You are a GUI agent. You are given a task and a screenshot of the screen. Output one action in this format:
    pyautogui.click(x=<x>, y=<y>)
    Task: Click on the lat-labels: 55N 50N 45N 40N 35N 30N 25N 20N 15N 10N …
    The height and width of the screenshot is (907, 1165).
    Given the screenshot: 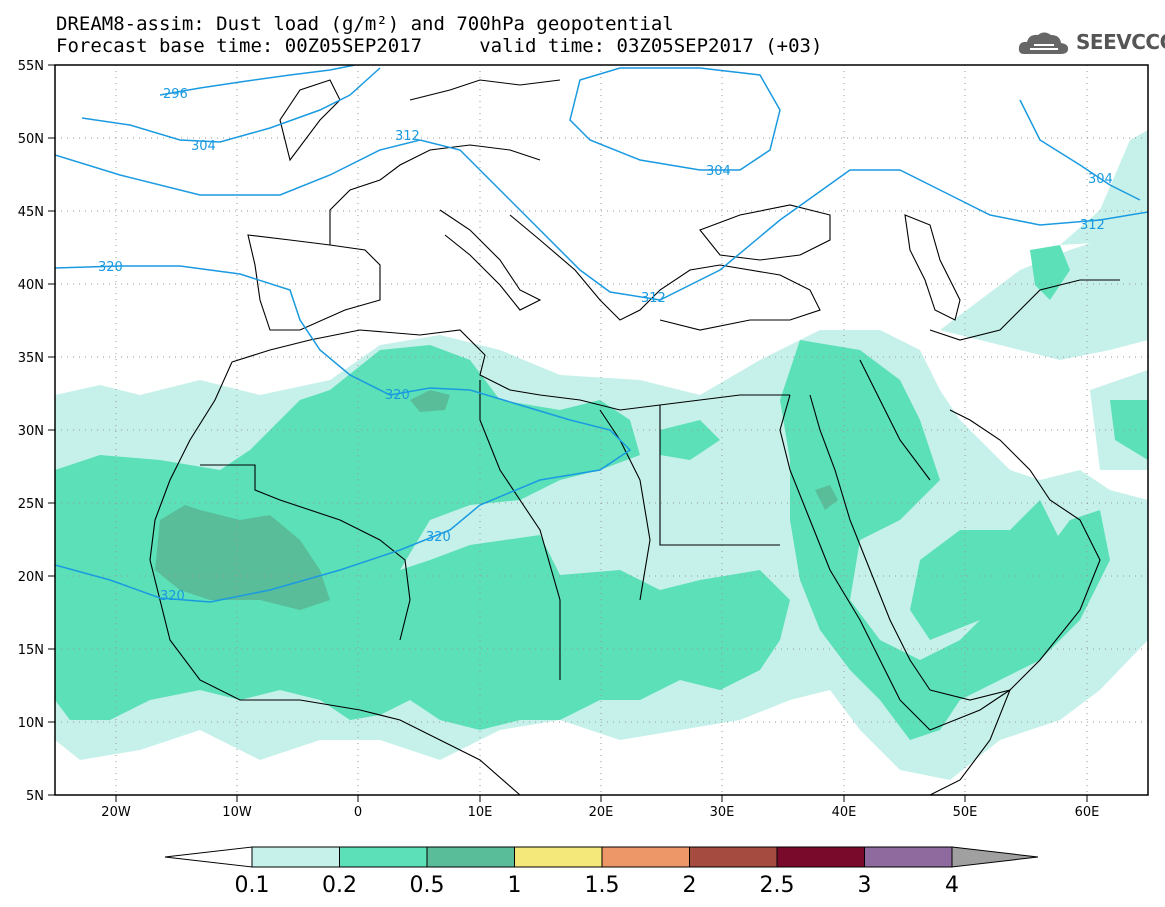 What is the action you would take?
    pyautogui.click(x=31, y=431)
    